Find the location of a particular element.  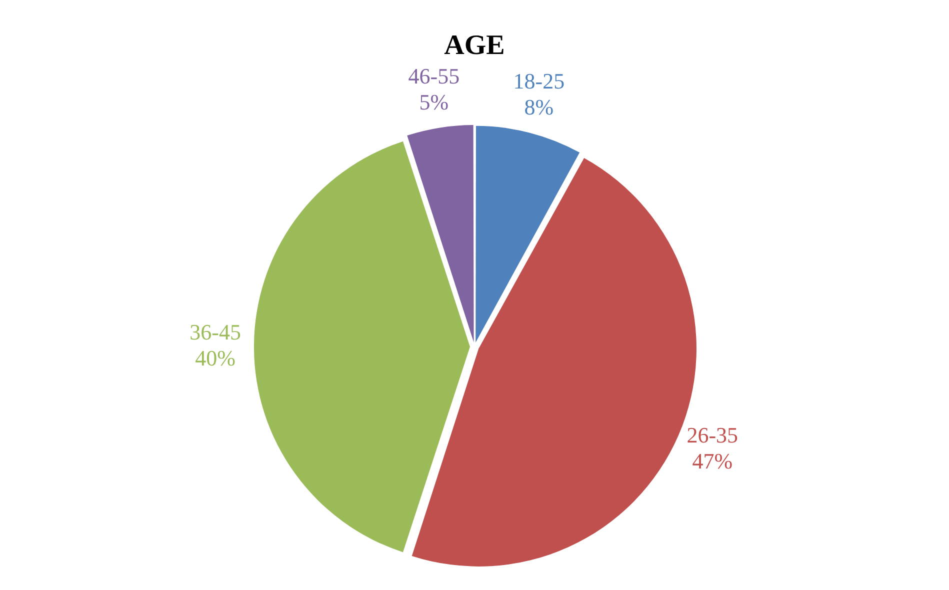

data-label: 40% is located at coordinates (215, 358).